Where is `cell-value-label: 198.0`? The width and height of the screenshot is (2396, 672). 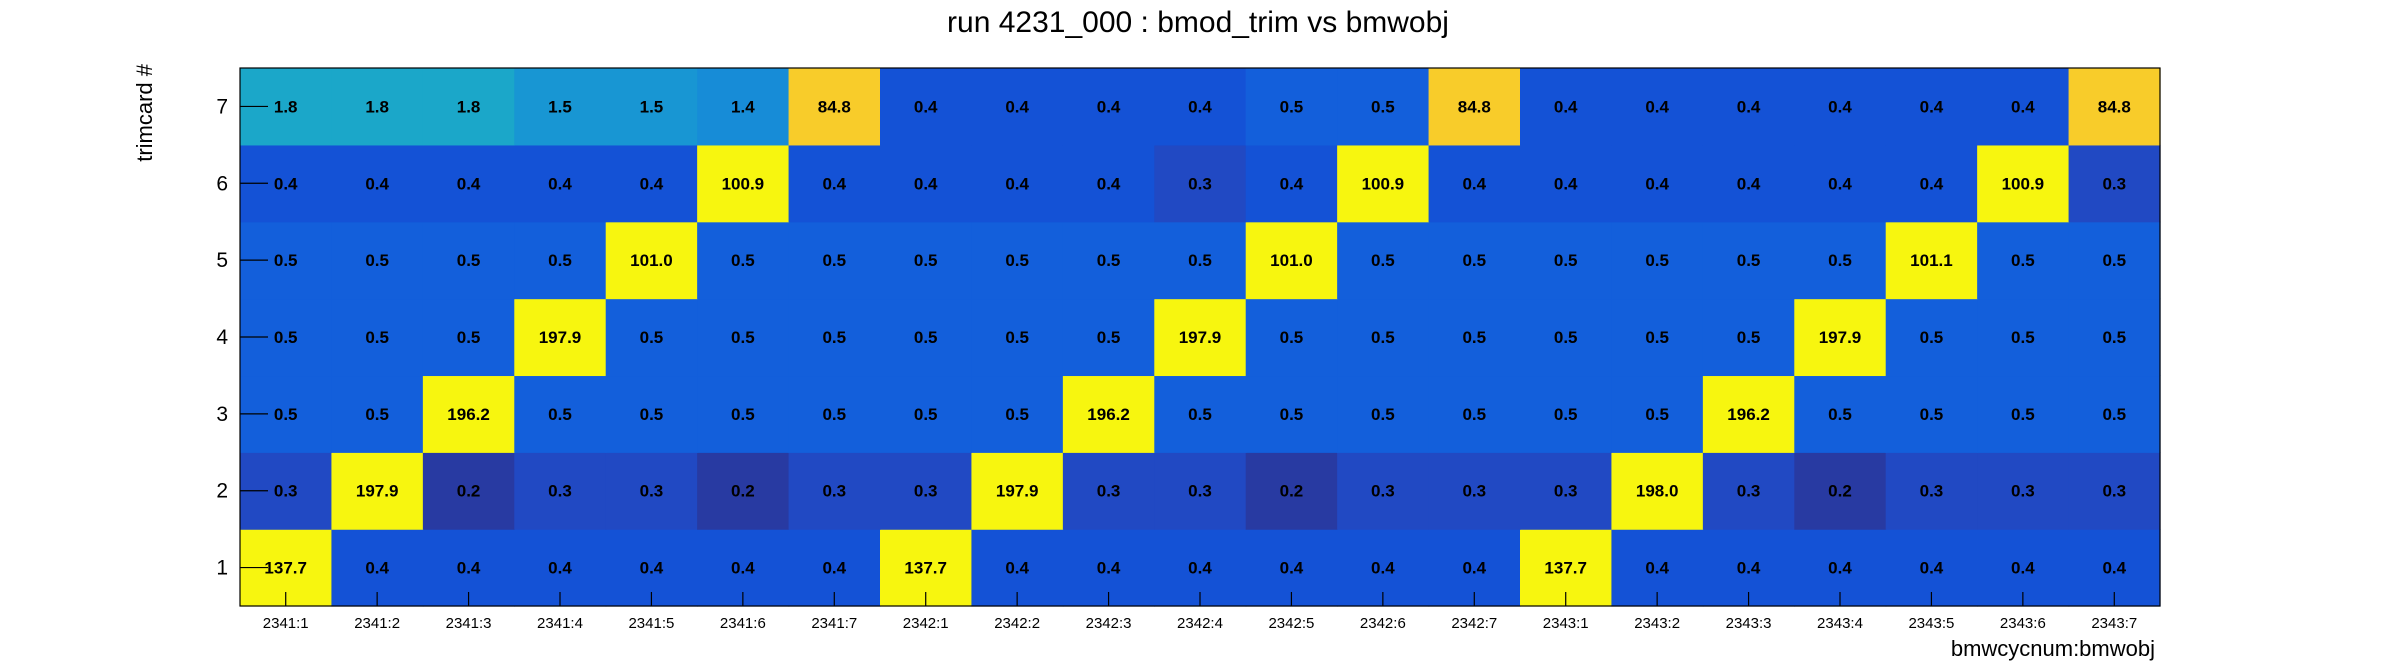
cell-value-label: 198.0 is located at coordinates (1657, 491).